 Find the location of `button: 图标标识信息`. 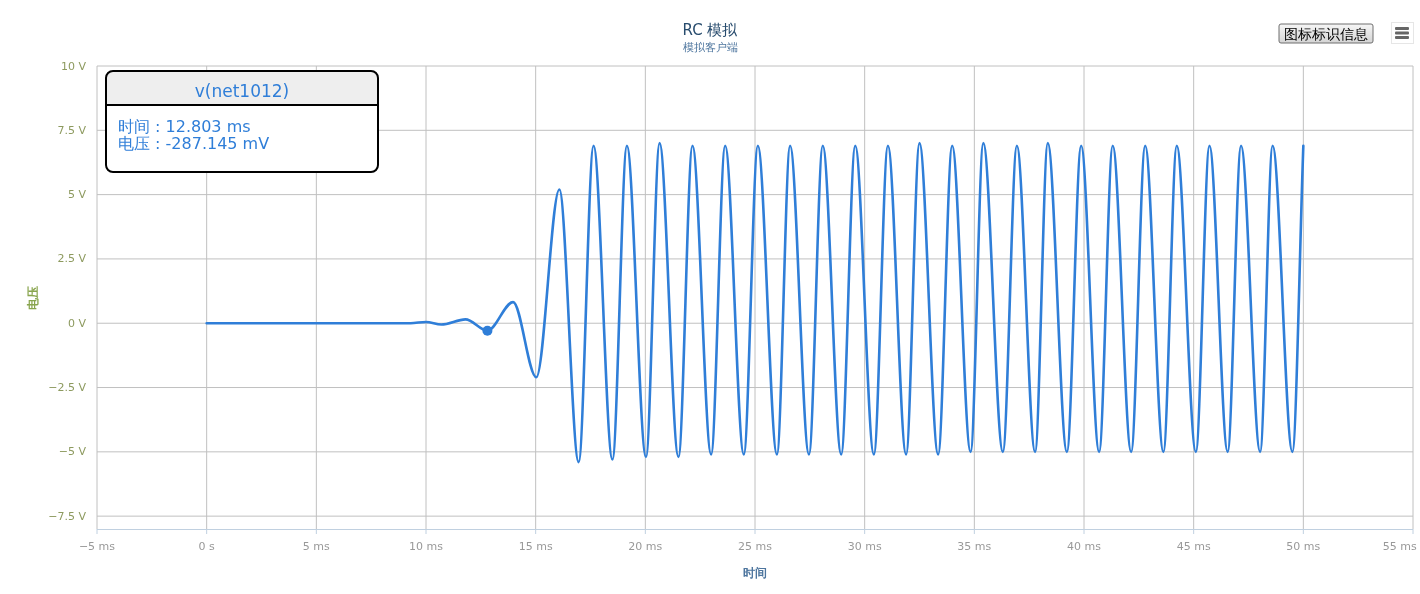

button: 图标标识信息 is located at coordinates (1326, 33).